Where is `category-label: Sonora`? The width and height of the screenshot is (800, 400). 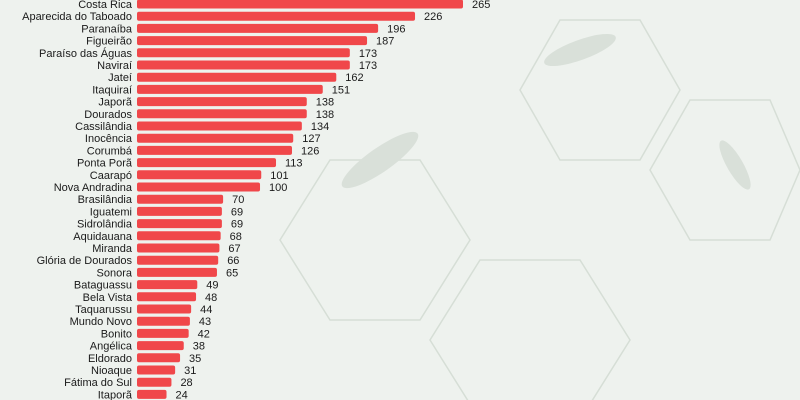
category-label: Sonora is located at coordinates (115, 273).